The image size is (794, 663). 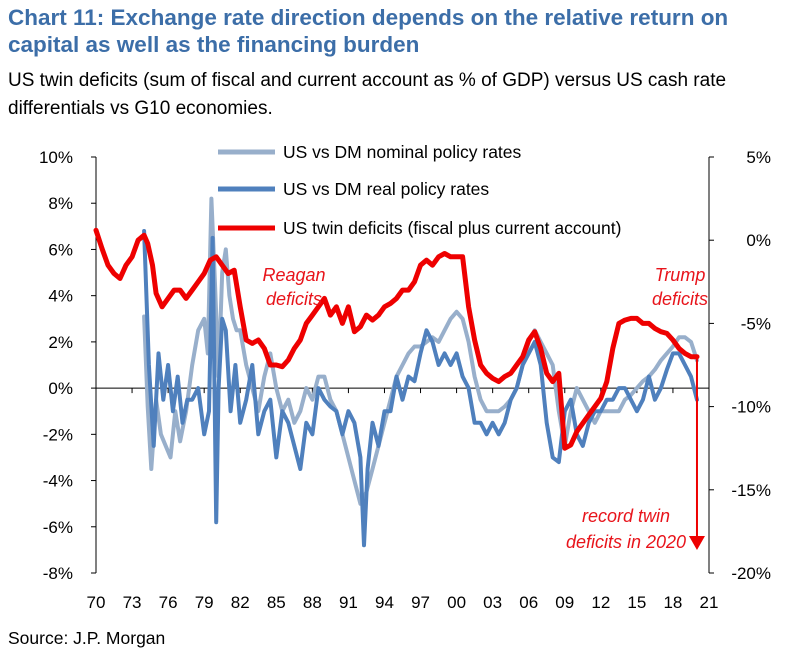 I want to click on y-left-tick-label: -4%, so click(x=58, y=481).